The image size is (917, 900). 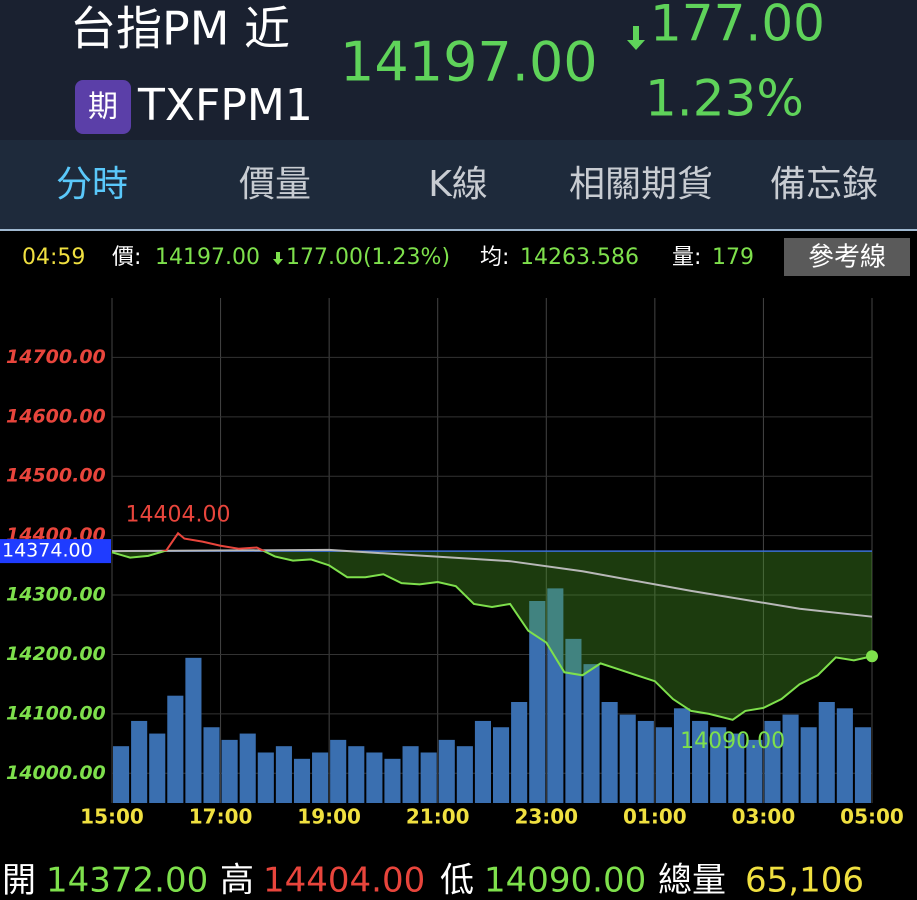 What do you see at coordinates (641, 184) in the screenshot?
I see `tab: 相關期貨` at bounding box center [641, 184].